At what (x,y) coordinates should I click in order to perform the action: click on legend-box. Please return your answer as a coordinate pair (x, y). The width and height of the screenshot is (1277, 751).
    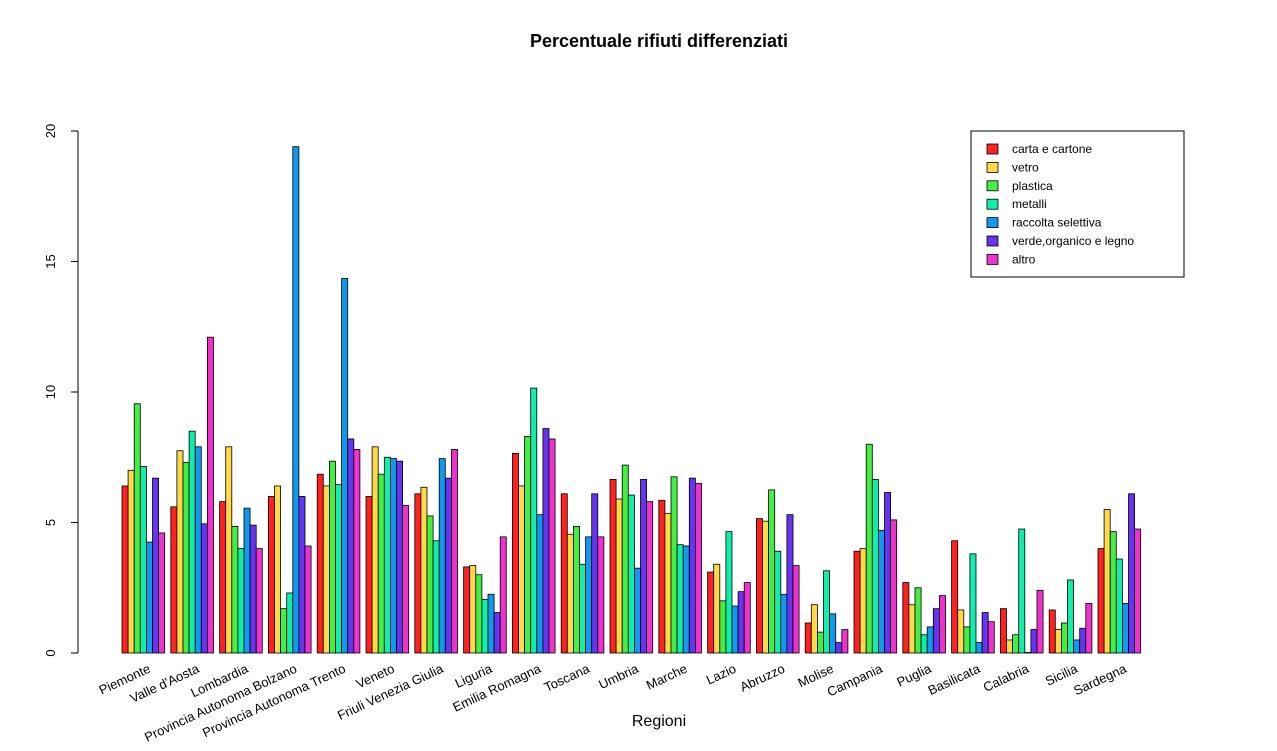
    Looking at the image, I should click on (1077, 204).